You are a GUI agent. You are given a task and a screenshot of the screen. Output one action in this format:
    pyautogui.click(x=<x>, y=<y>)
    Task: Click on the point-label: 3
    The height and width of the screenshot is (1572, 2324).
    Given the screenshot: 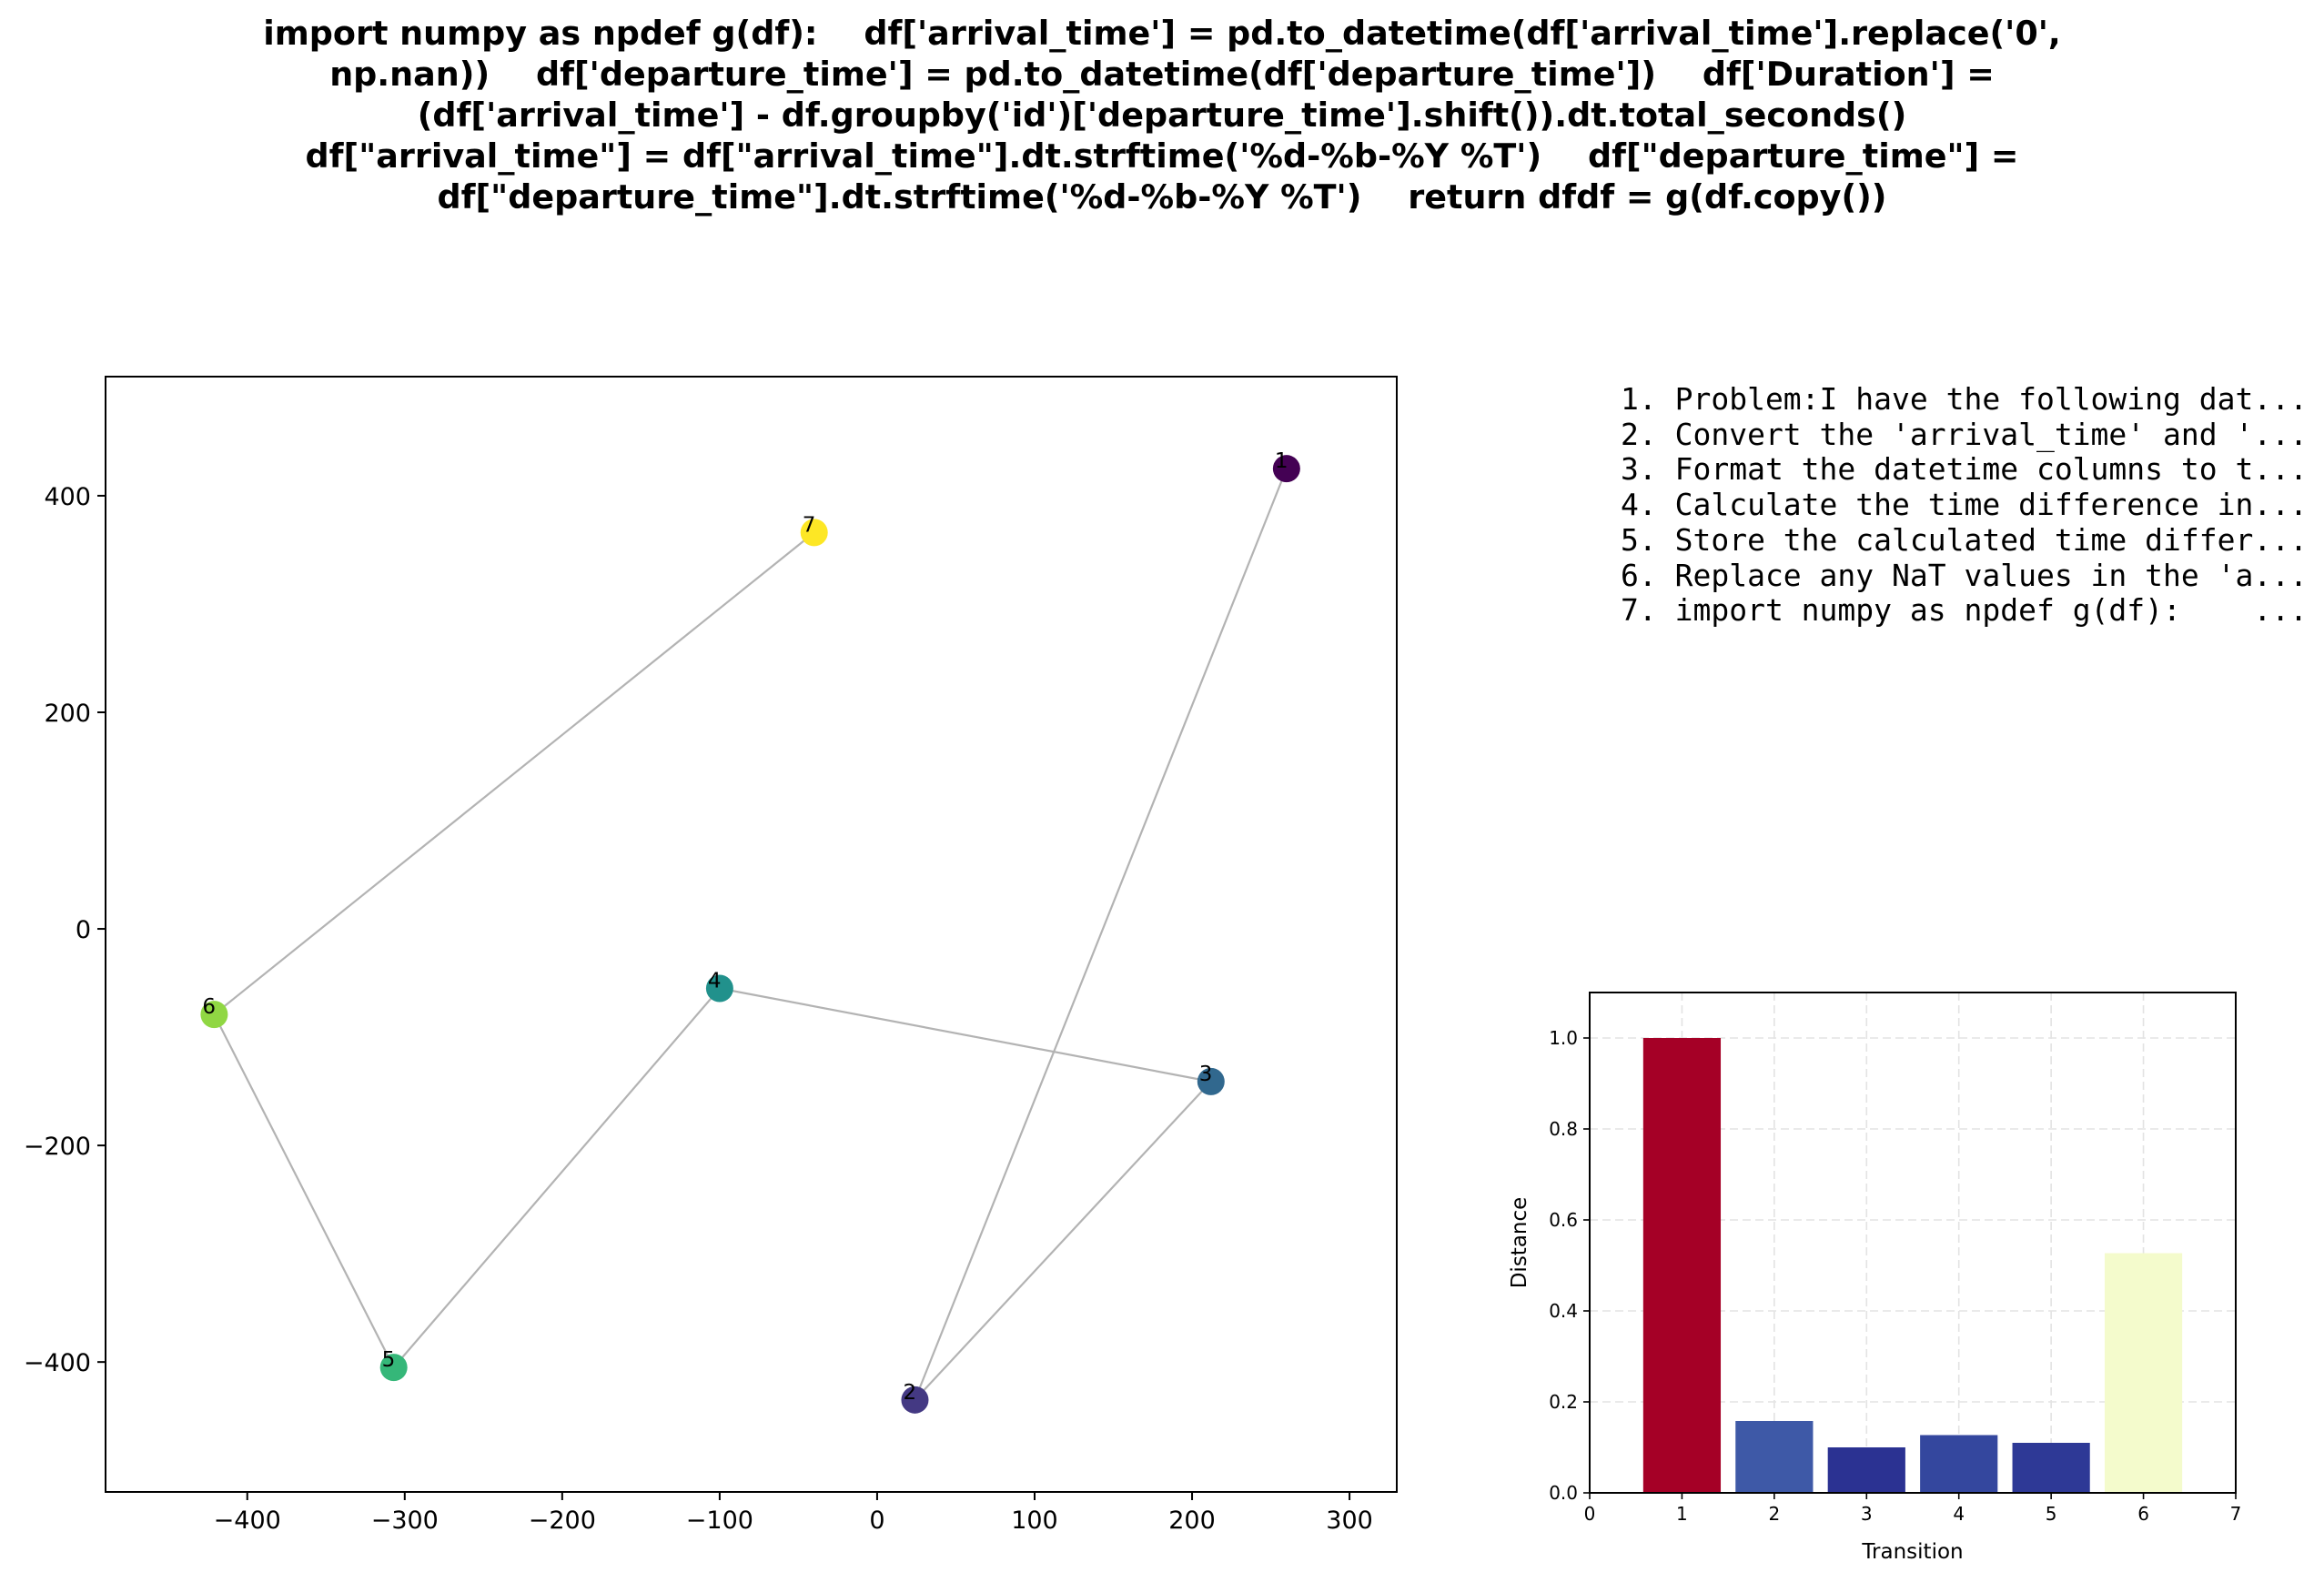 What is the action you would take?
    pyautogui.click(x=1206, y=1074)
    